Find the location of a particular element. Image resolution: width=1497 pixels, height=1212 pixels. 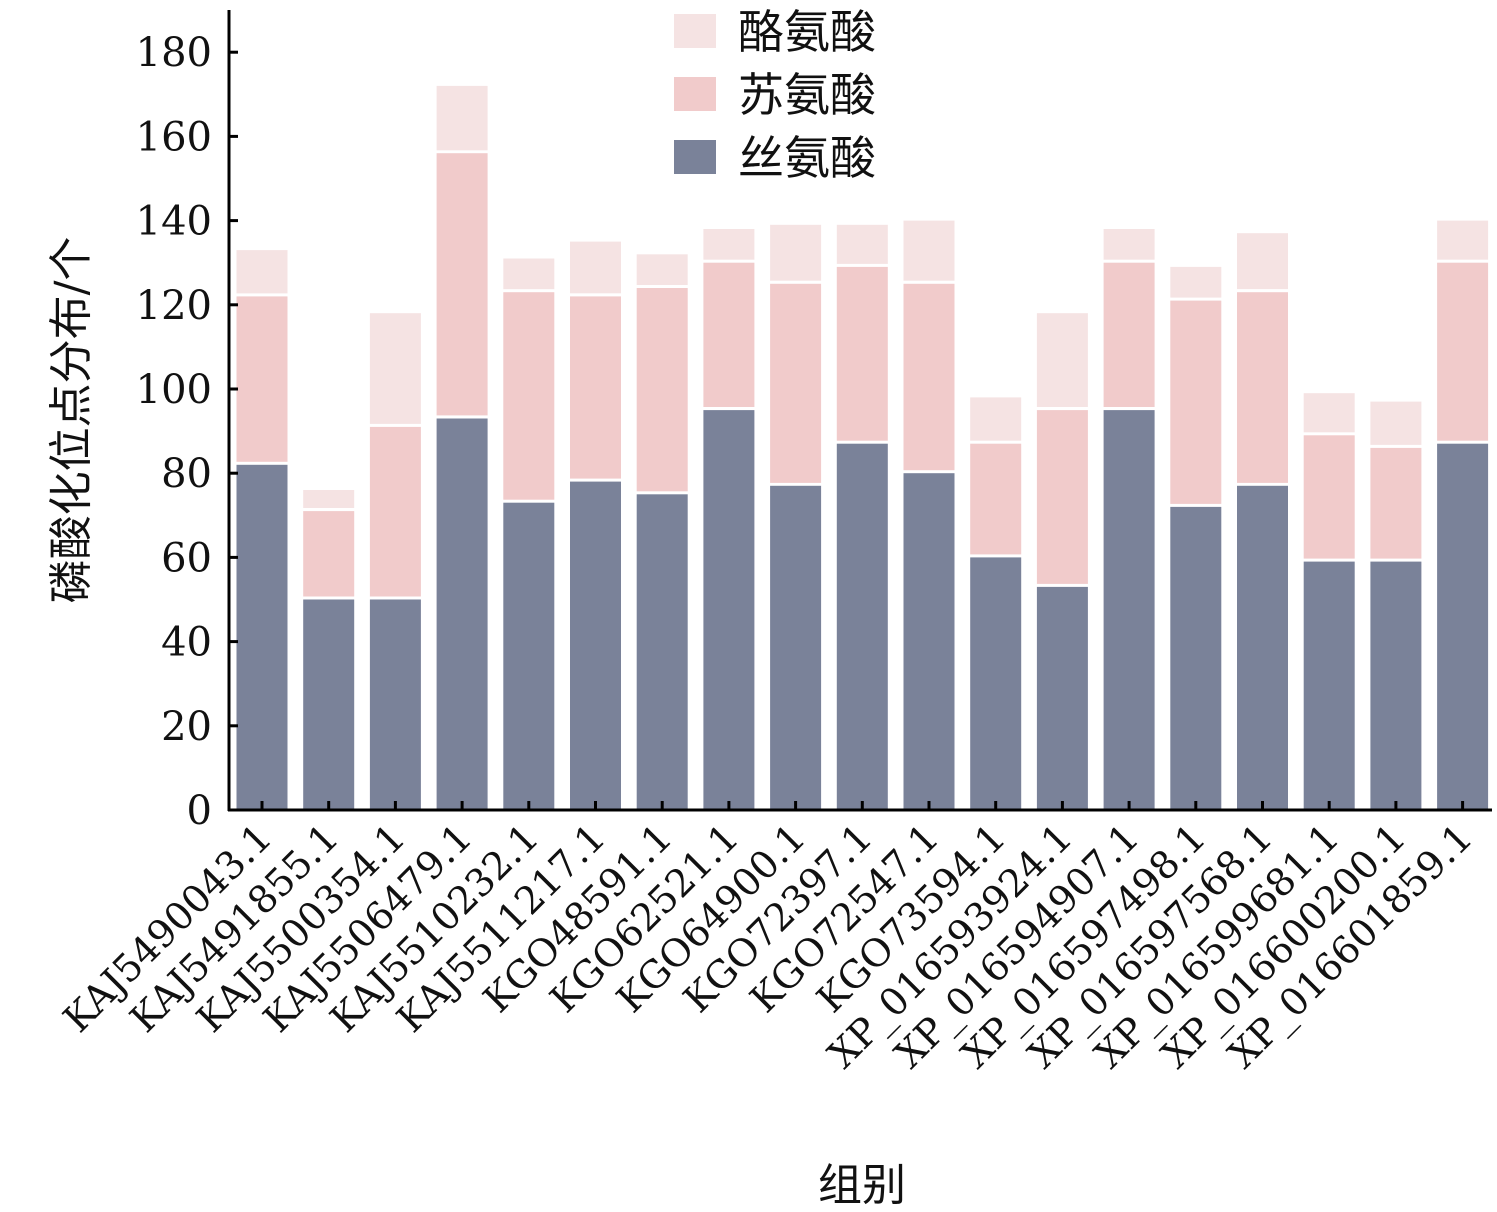

bar-KGO72547.1-酪氨酸 is located at coordinates (929, 250).